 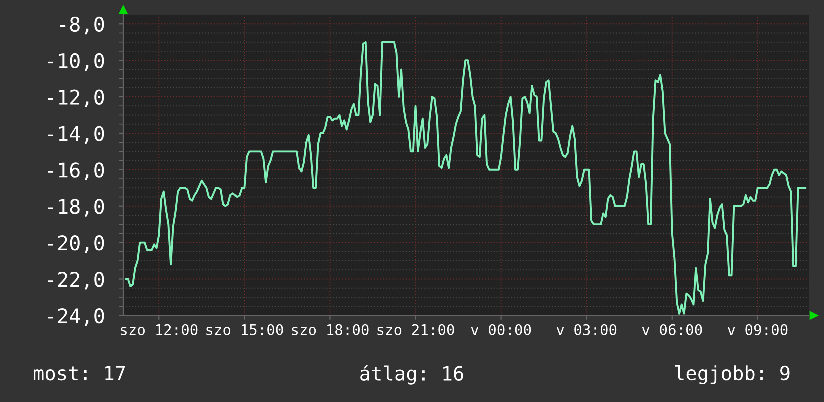 What do you see at coordinates (80, 373) in the screenshot?
I see `text: most: 17` at bounding box center [80, 373].